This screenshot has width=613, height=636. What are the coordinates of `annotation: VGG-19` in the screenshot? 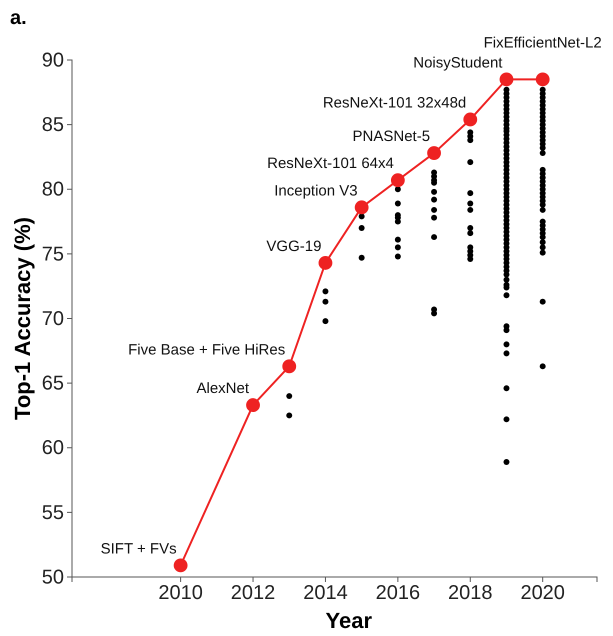 It's located at (294, 246).